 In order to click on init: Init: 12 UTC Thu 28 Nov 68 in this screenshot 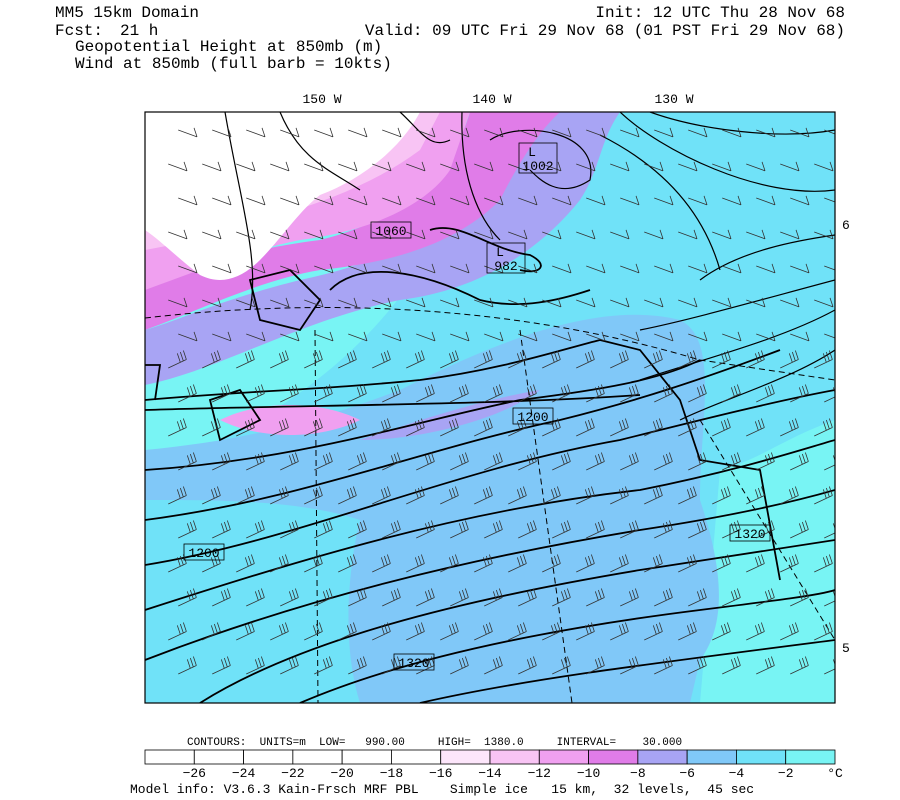, I will do `click(720, 13)`.